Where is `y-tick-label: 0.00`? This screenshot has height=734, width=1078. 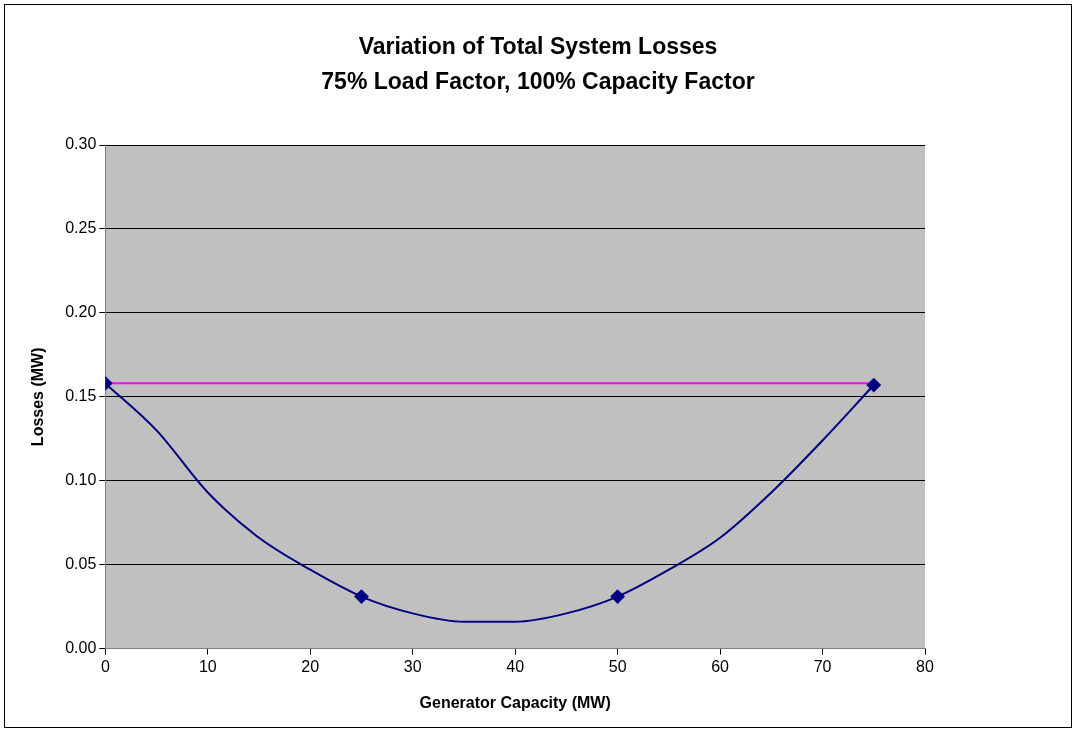 y-tick-label: 0.00 is located at coordinates (81, 648).